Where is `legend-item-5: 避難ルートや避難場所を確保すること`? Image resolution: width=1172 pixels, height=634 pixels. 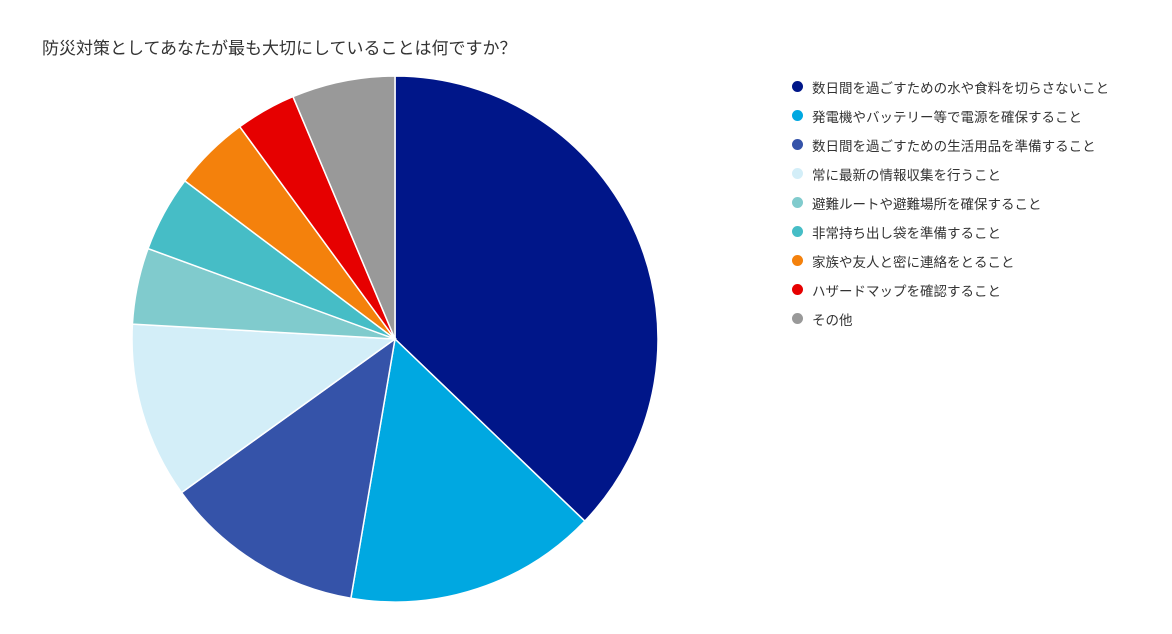
legend-item-5: 避難ルートや避難場所を確保すること is located at coordinates (977, 202).